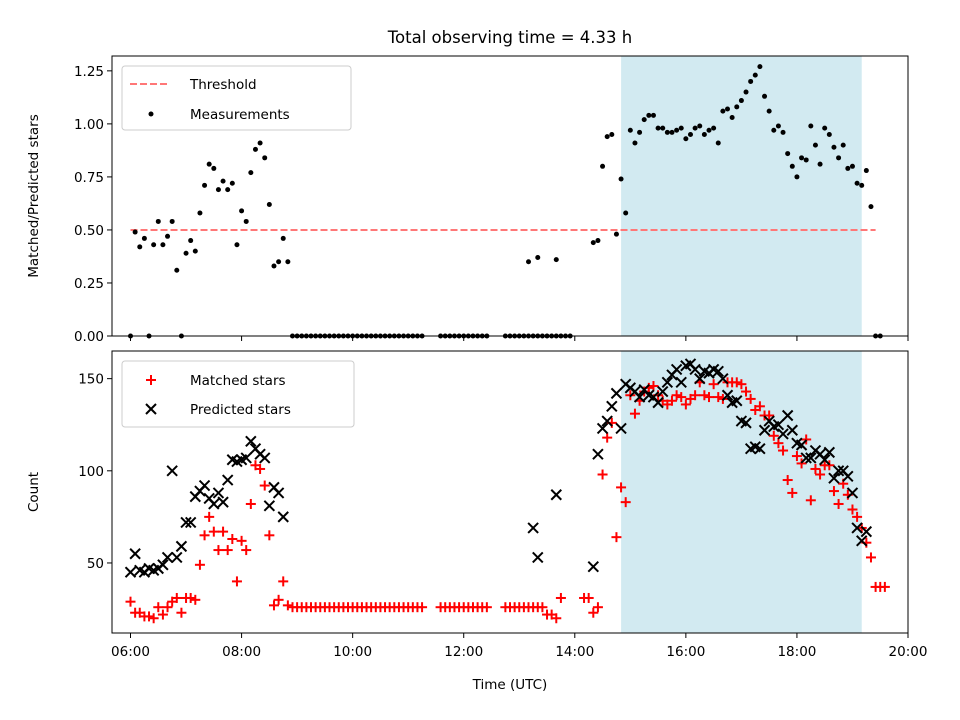 The image size is (960, 720). Describe the element at coordinates (238, 394) in the screenshot. I see `legend-box-bottom` at that location.